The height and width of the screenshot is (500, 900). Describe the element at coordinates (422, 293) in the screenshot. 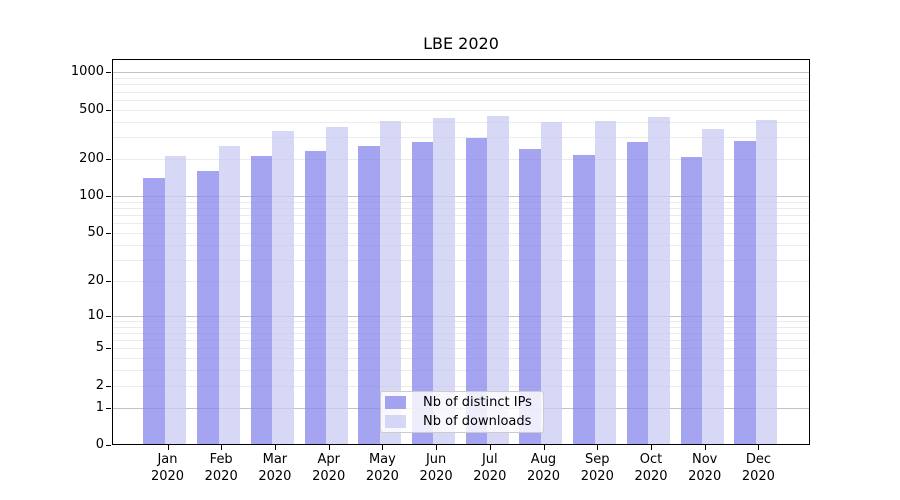

I see `bar-distinct-ips-jun` at that location.